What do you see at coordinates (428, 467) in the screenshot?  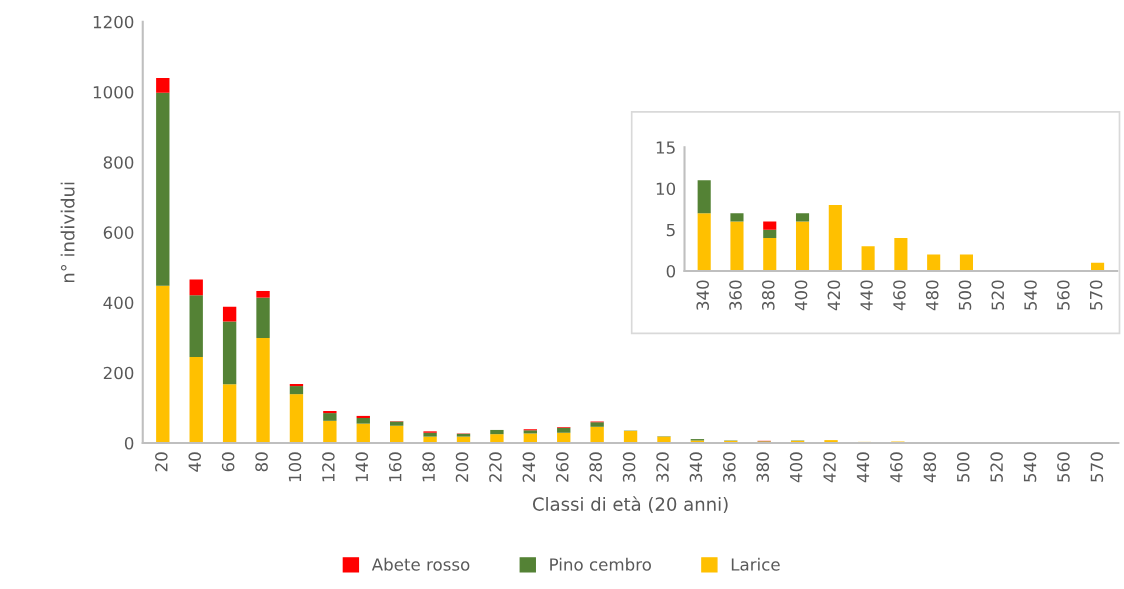 I see `x-tick-label: 180` at bounding box center [428, 467].